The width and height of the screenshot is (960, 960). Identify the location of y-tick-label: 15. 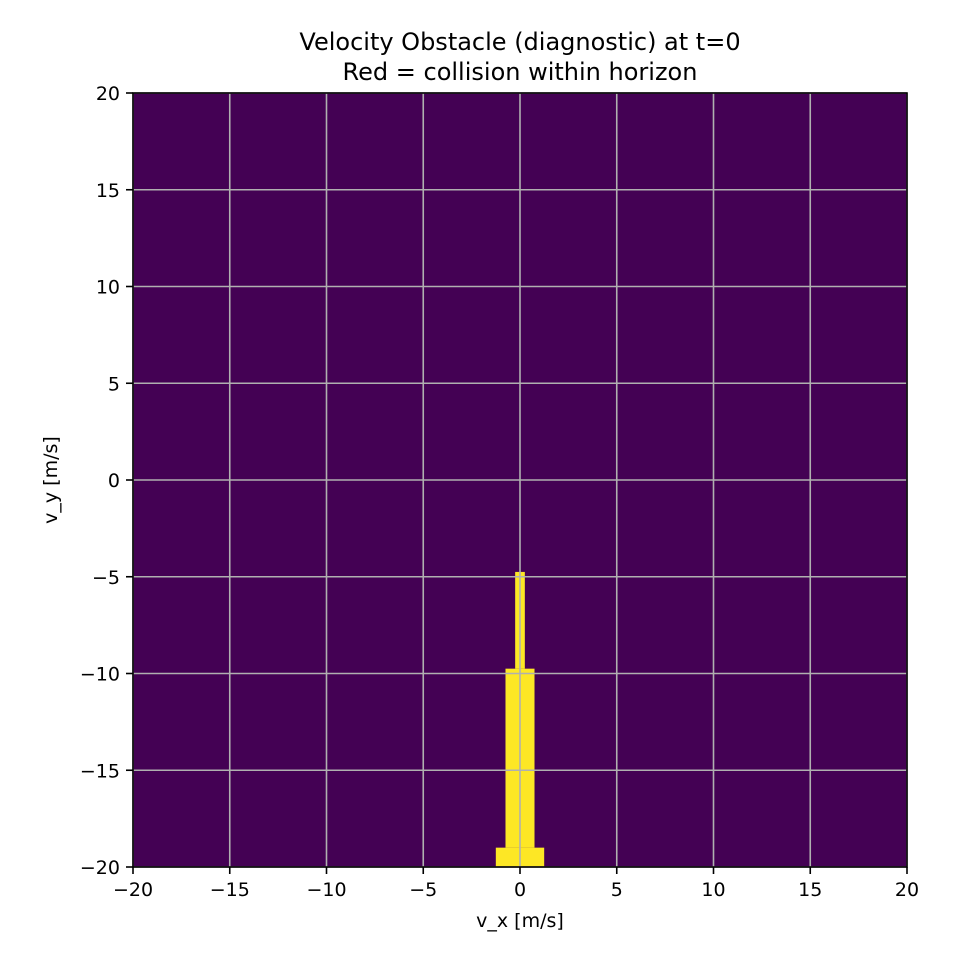
(108, 191).